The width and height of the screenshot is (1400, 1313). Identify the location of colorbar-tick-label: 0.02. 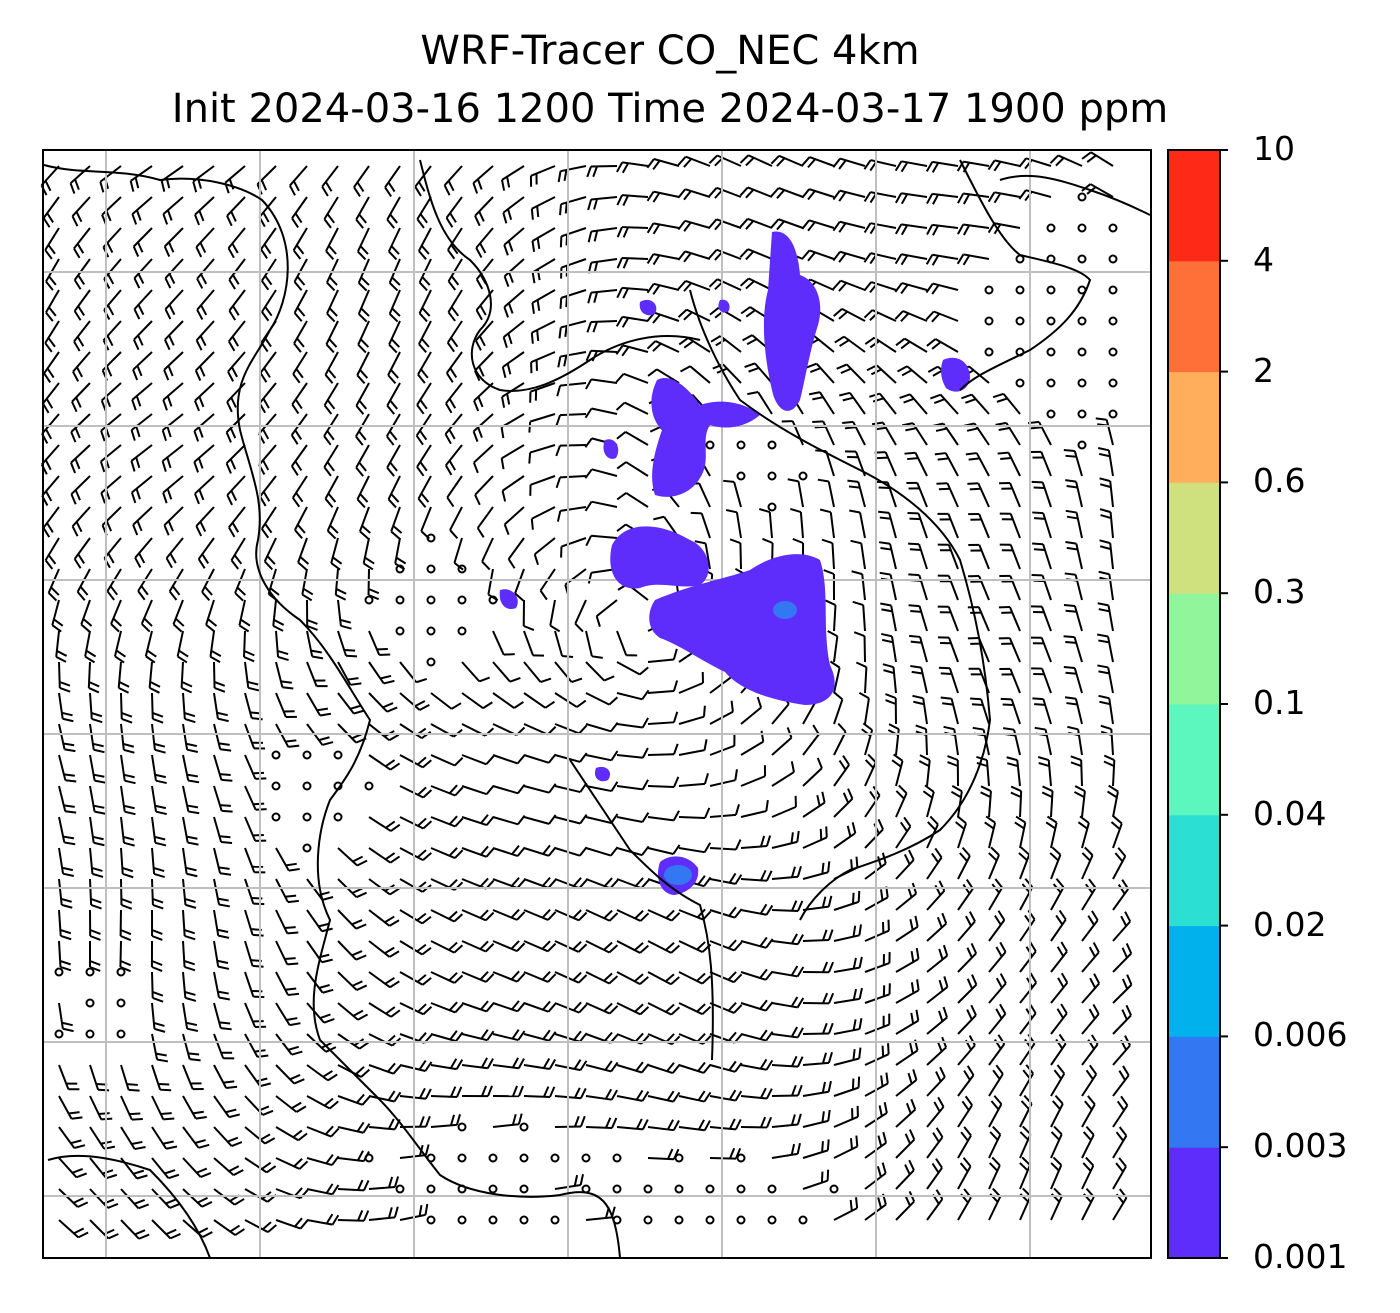
(1290, 924).